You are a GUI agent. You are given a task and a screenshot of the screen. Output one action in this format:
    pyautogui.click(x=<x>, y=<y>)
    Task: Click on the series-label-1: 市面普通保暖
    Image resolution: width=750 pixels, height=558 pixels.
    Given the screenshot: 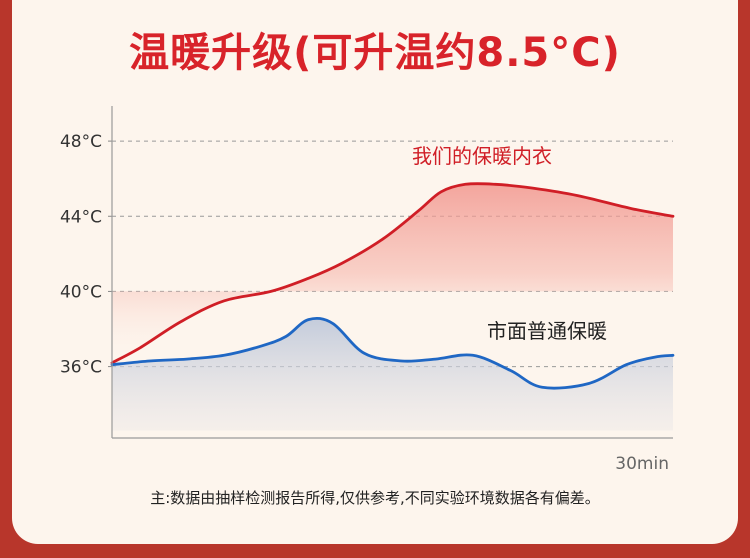 What is the action you would take?
    pyautogui.click(x=547, y=331)
    